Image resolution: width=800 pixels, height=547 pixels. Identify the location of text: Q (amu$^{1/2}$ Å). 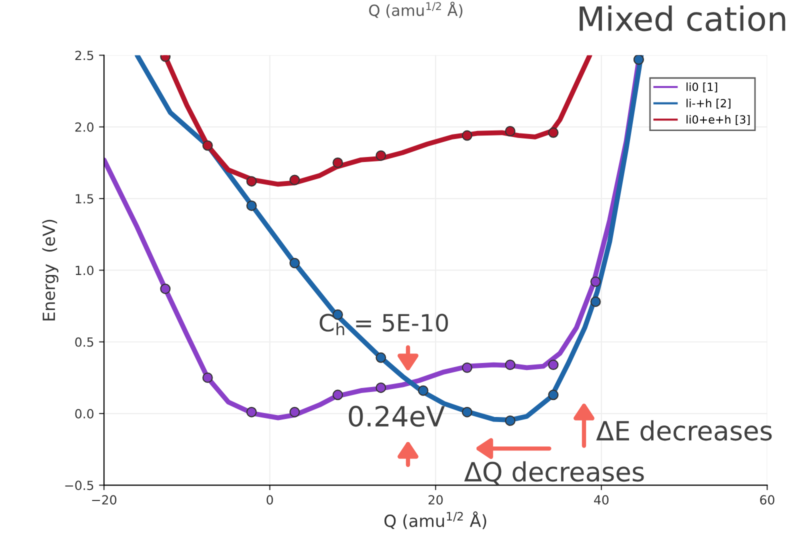
(415, 10).